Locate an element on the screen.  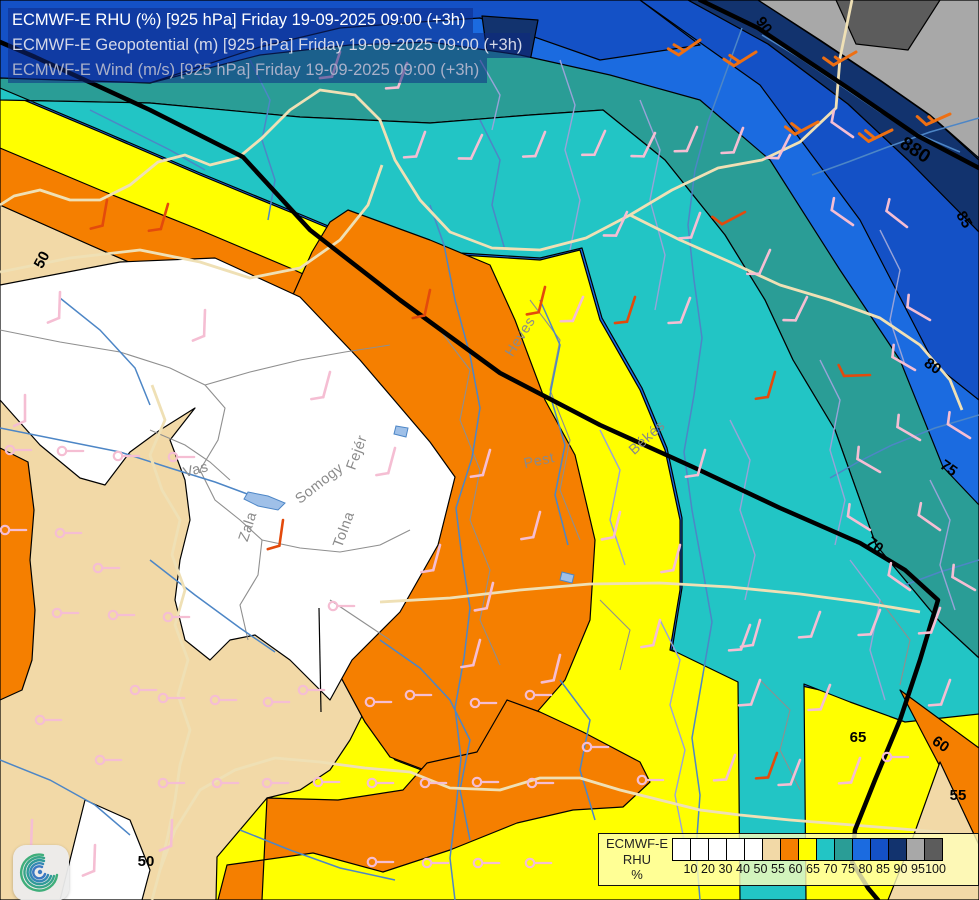
legend-tick-label: 60 is located at coordinates (795, 869).